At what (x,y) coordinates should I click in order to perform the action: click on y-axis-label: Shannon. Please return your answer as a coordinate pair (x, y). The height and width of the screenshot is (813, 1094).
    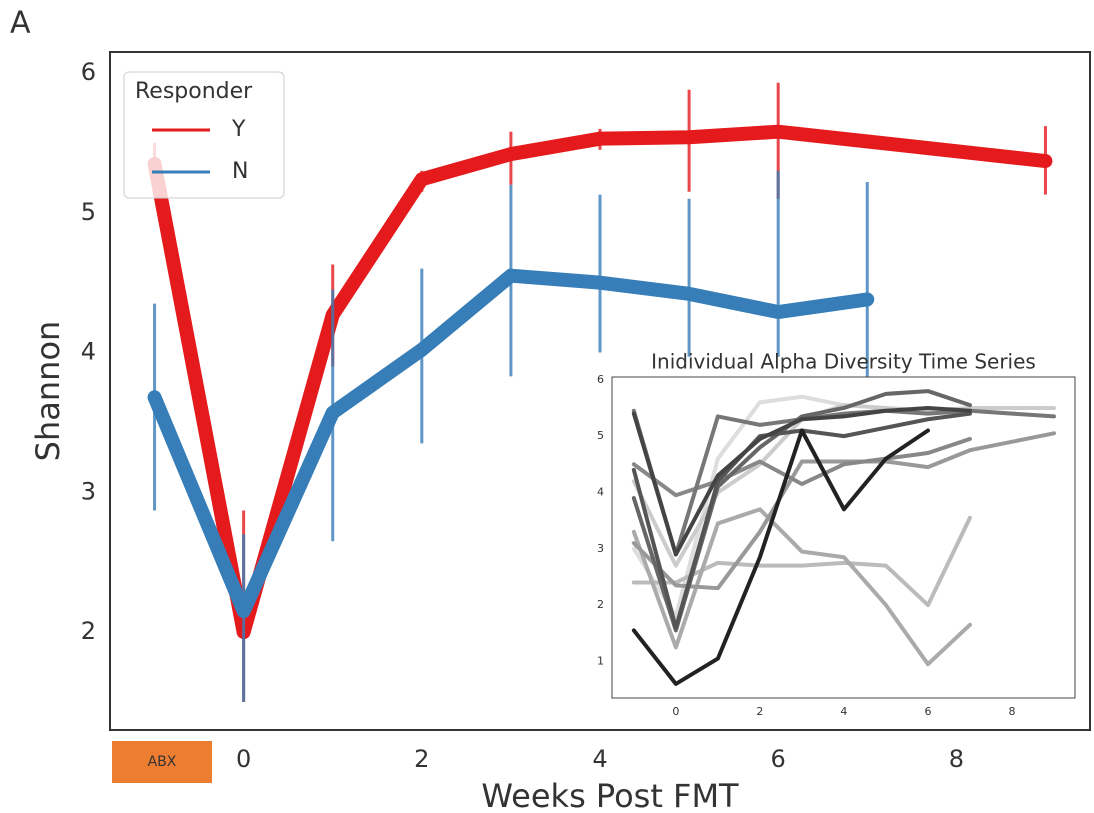
    Looking at the image, I should click on (48, 391).